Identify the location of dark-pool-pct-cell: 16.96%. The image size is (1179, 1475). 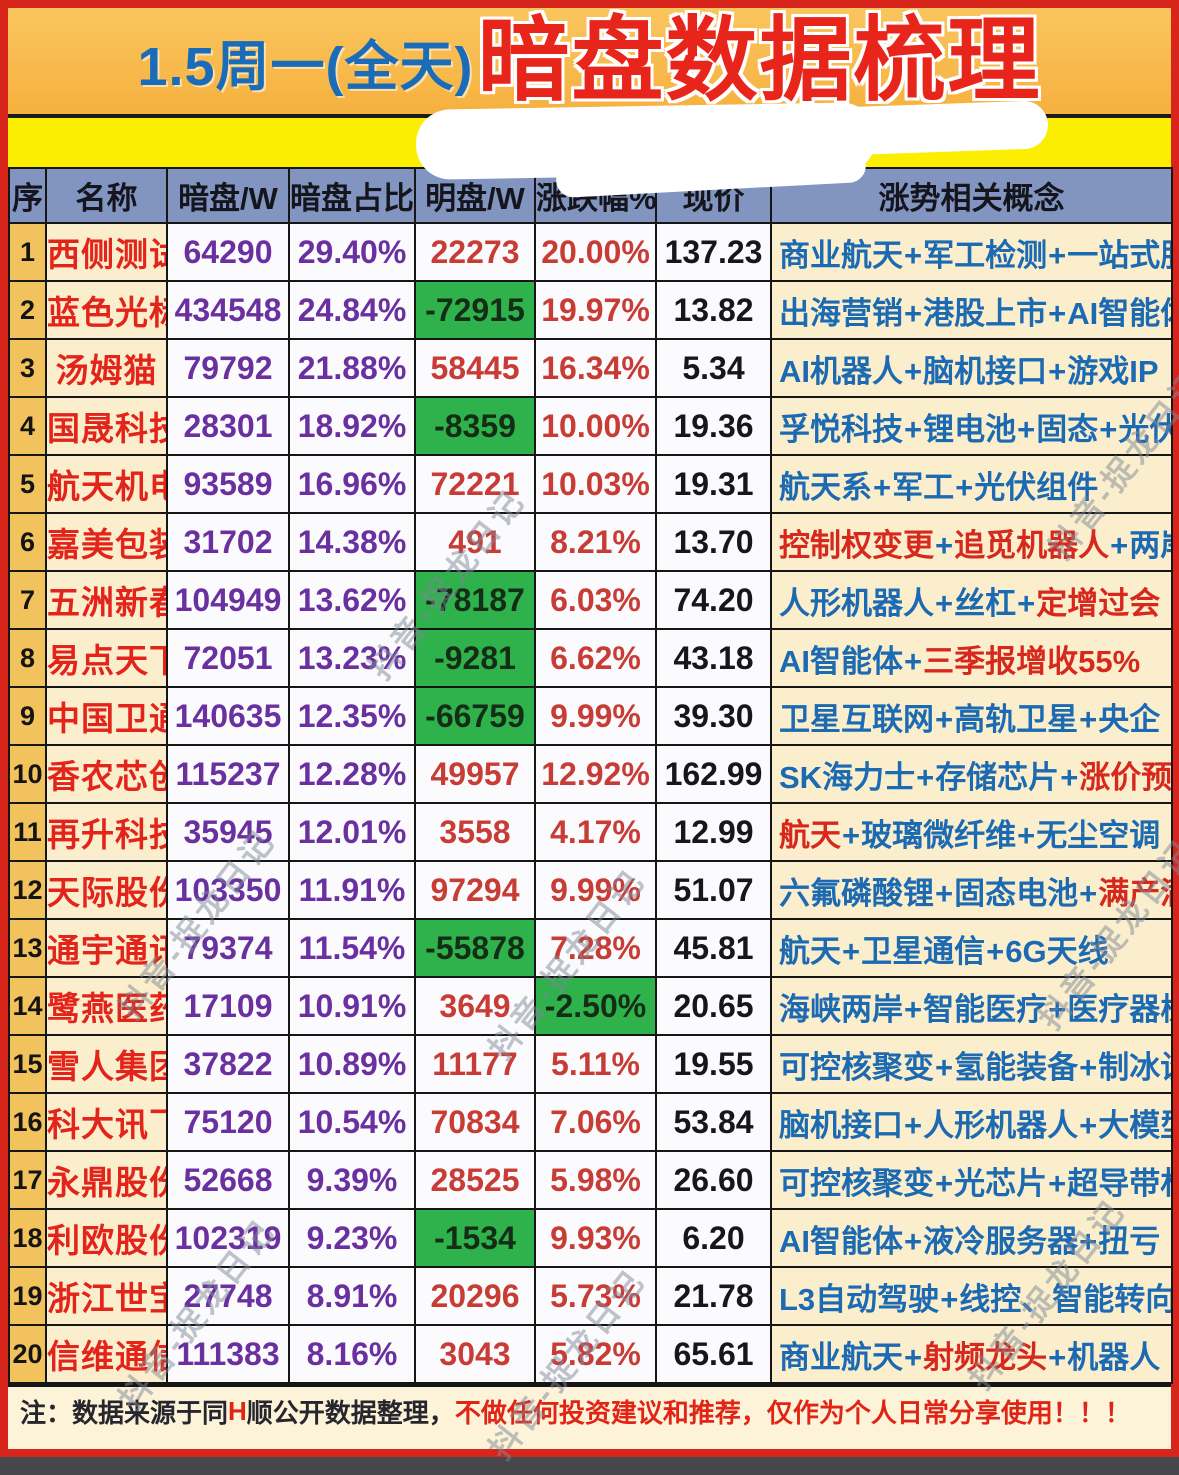
(352, 484).